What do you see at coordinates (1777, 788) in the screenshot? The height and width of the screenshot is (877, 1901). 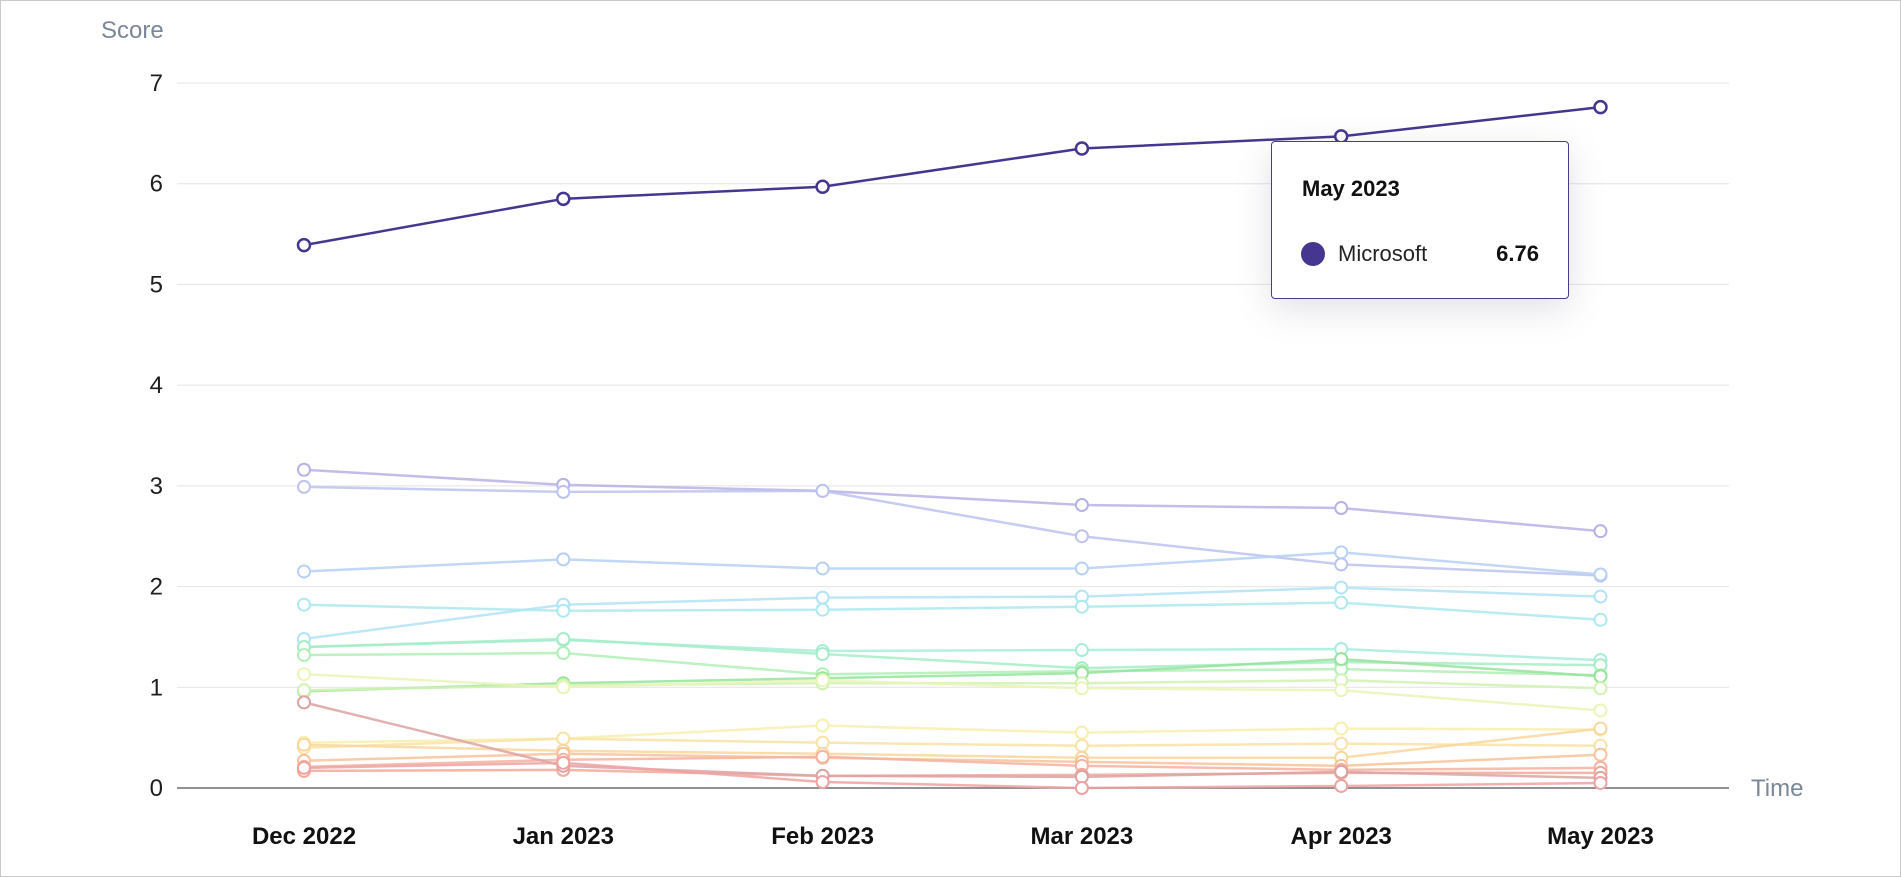 I see `x-axis-title: Time` at bounding box center [1777, 788].